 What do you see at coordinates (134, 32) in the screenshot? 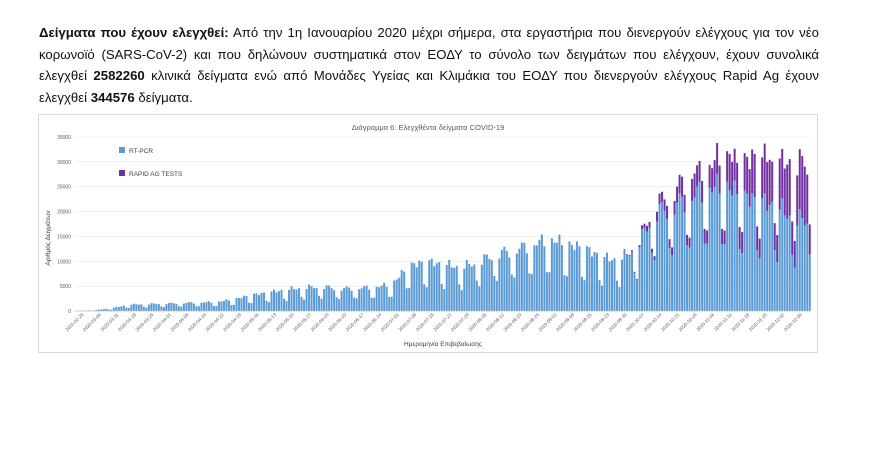
I see `intro-heading: Δείγματα που έχουν ελεγχθεί:` at bounding box center [134, 32].